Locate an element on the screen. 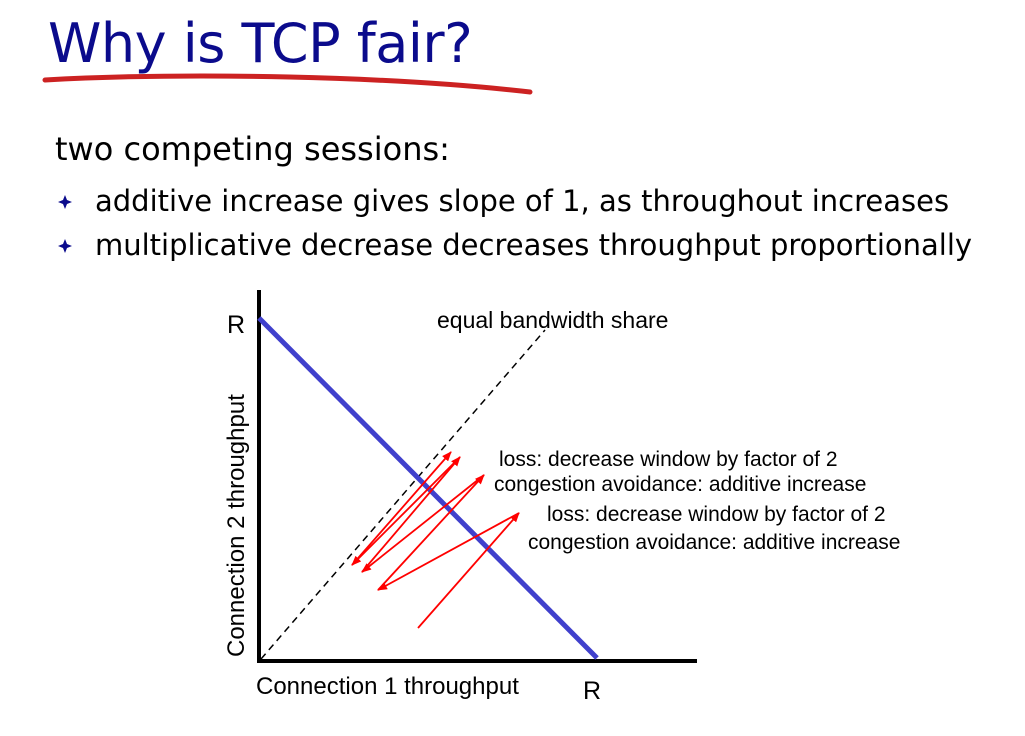  x-max-label: R is located at coordinates (592, 691).